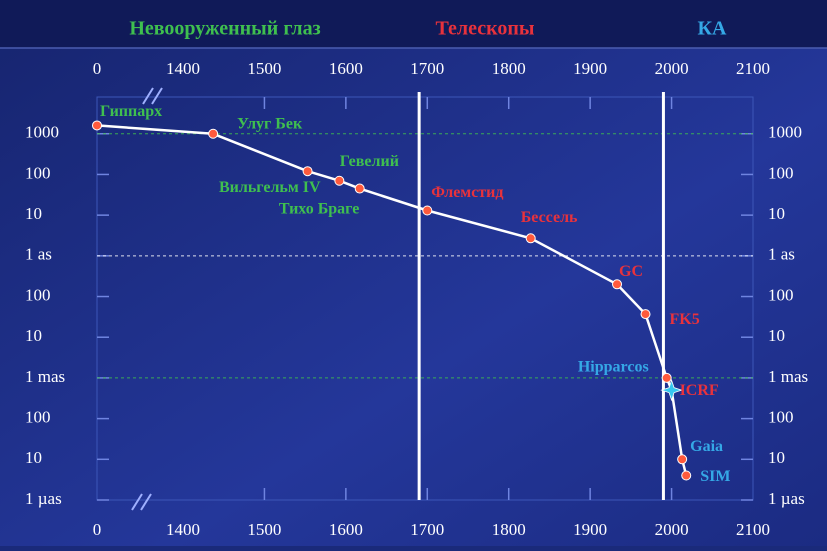 Image resolution: width=827 pixels, height=551 pixels. Describe the element at coordinates (715, 476) in the screenshot. I see `point-label: SIM` at that location.